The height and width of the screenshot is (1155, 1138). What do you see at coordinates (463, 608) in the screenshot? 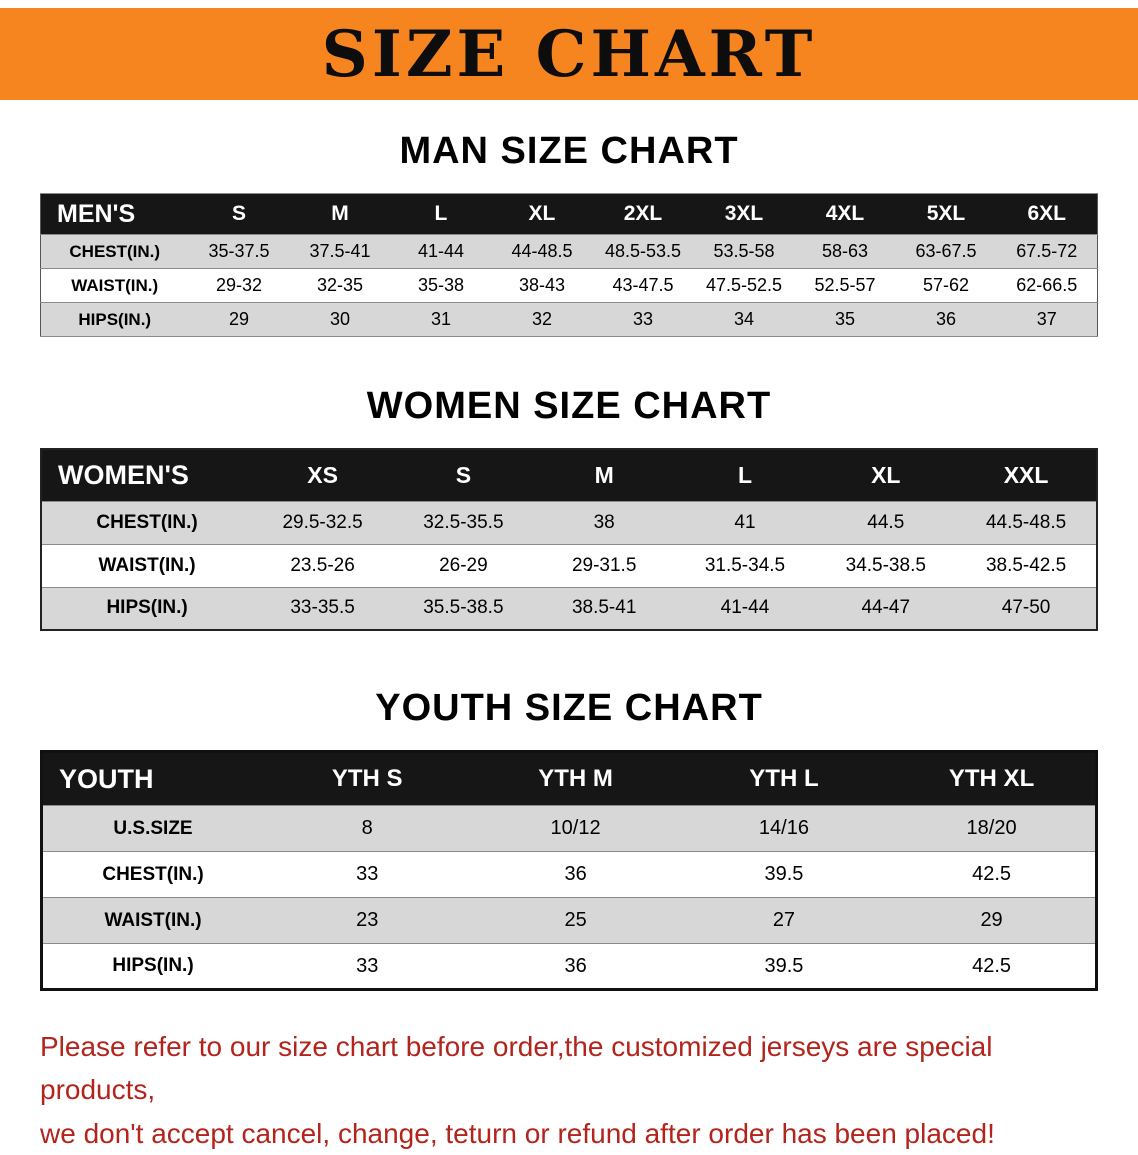
I see `value-cell: 35.5-38.5` at bounding box center [463, 608].